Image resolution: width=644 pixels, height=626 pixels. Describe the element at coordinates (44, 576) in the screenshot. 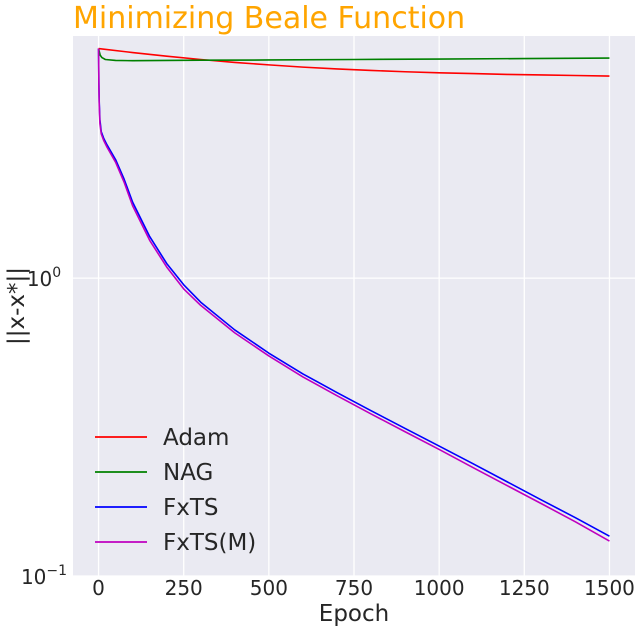

I see `y-tick-label: 10⁻¹` at that location.